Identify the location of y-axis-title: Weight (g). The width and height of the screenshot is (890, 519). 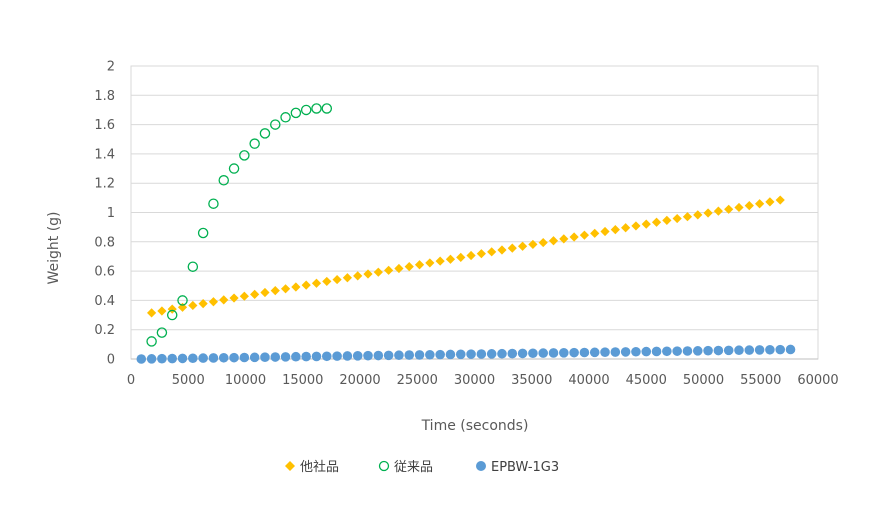
(54, 247).